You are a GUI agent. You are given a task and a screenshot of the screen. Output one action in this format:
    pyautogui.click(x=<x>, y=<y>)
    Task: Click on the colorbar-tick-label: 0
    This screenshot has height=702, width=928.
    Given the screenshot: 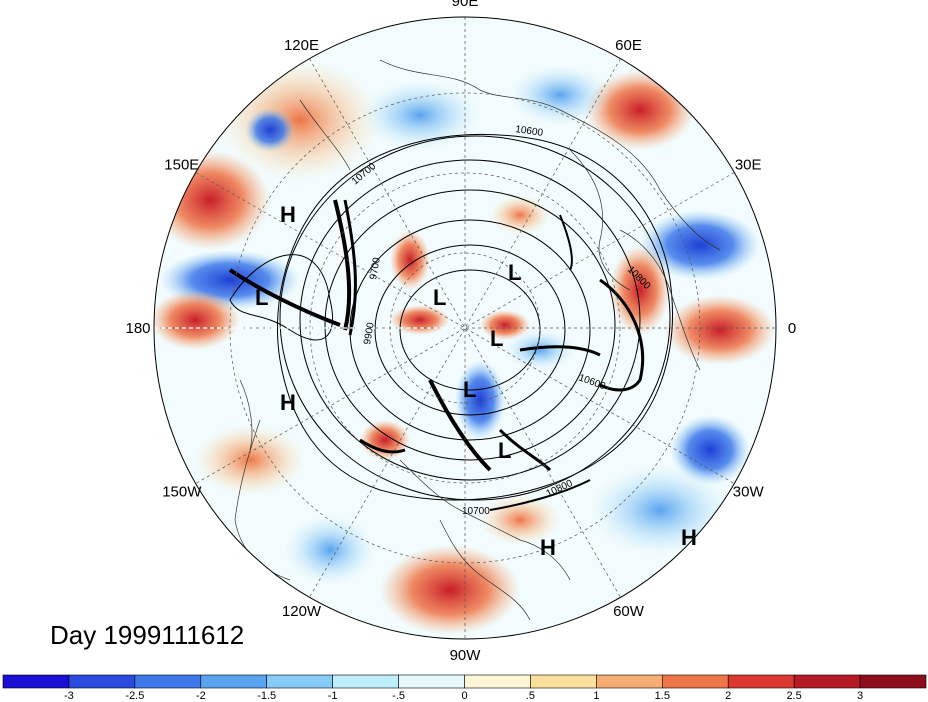 What is the action you would take?
    pyautogui.click(x=464, y=696)
    